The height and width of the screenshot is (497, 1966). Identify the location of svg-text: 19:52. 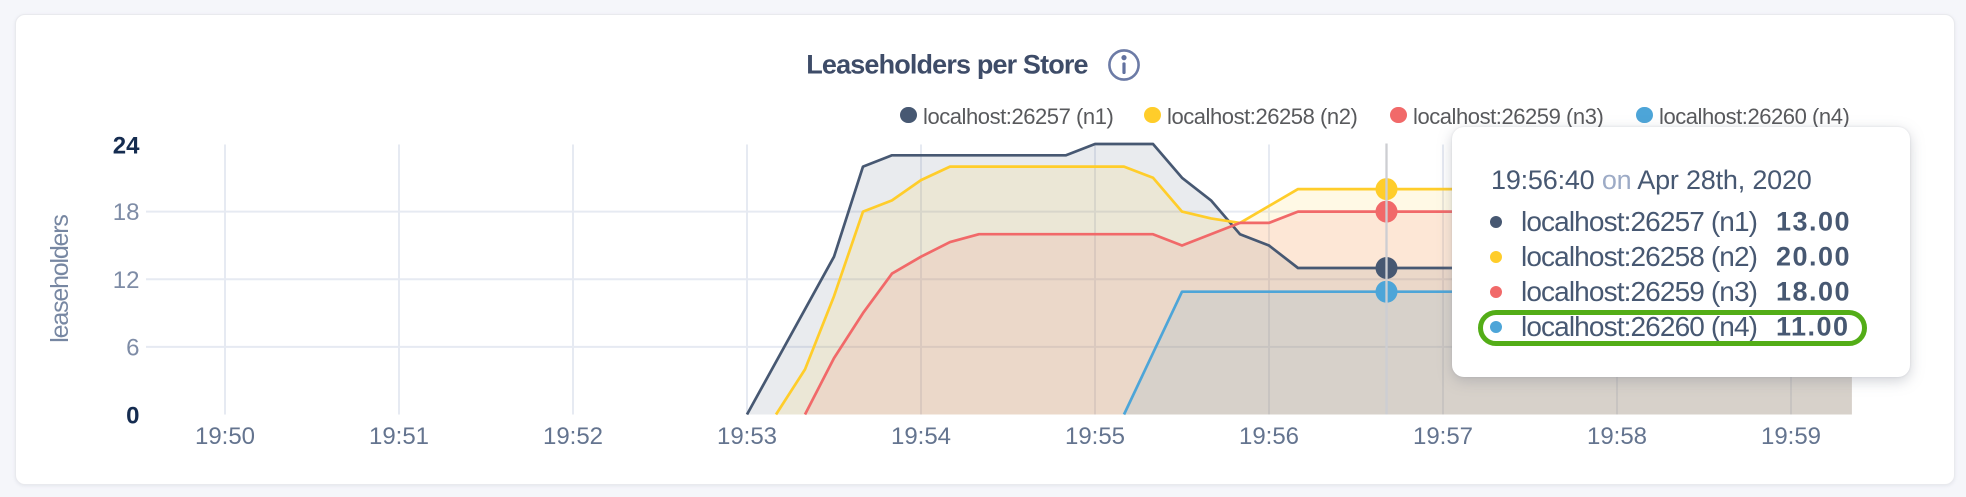
(573, 436).